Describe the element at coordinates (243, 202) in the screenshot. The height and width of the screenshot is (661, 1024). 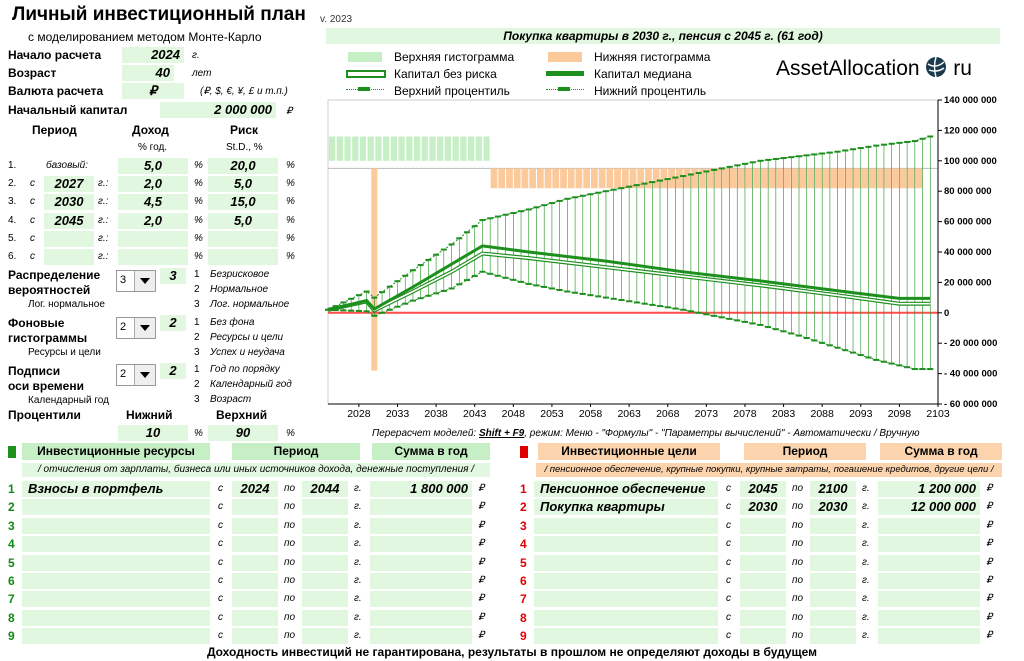
I see `risk-field: 15,0` at that location.